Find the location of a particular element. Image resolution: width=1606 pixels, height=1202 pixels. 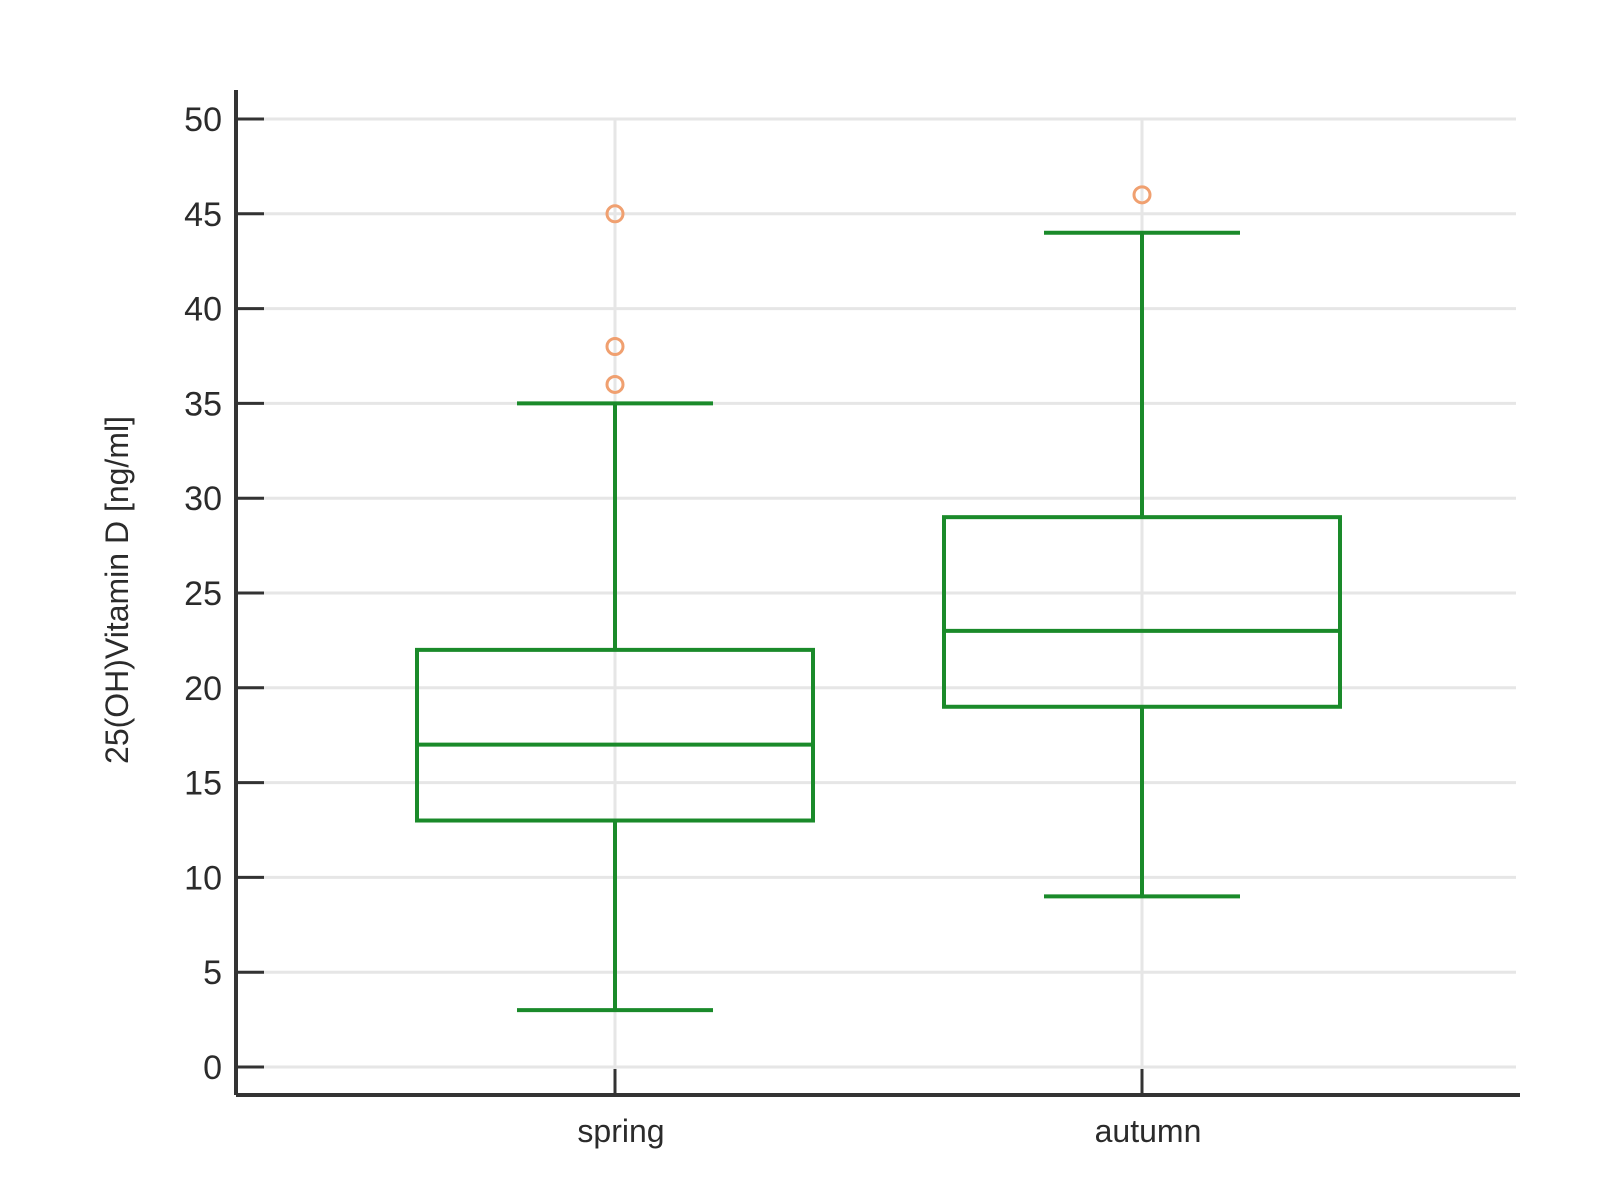

y-tick-label: 0 is located at coordinates (212, 1068).